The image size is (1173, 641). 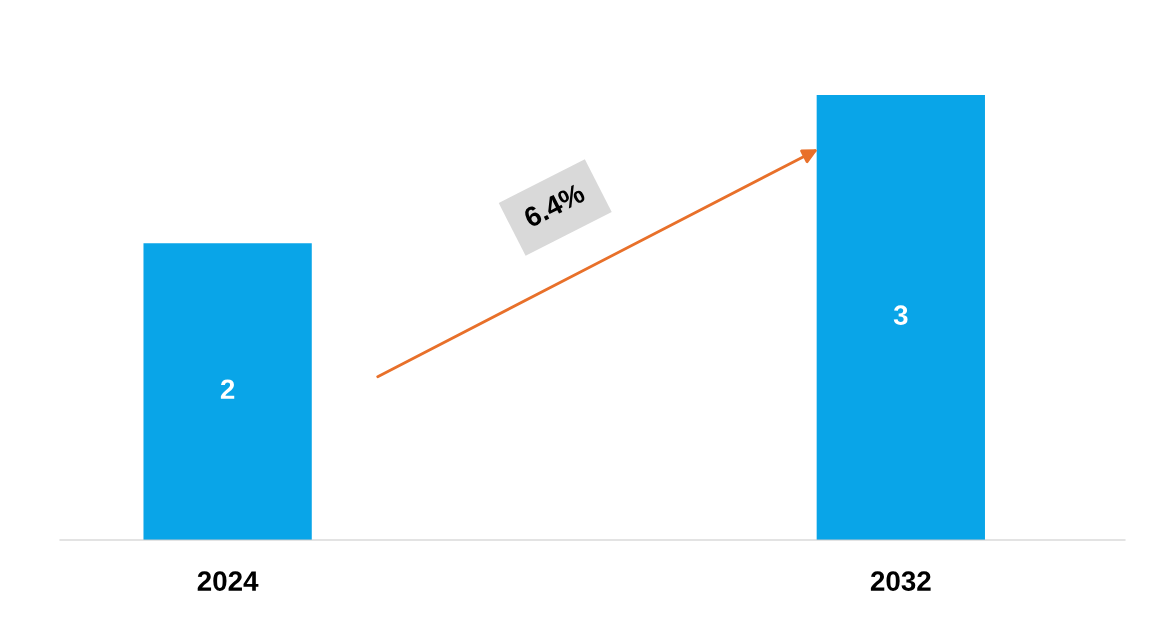 I want to click on x-tick-label: 2024, so click(x=228, y=581).